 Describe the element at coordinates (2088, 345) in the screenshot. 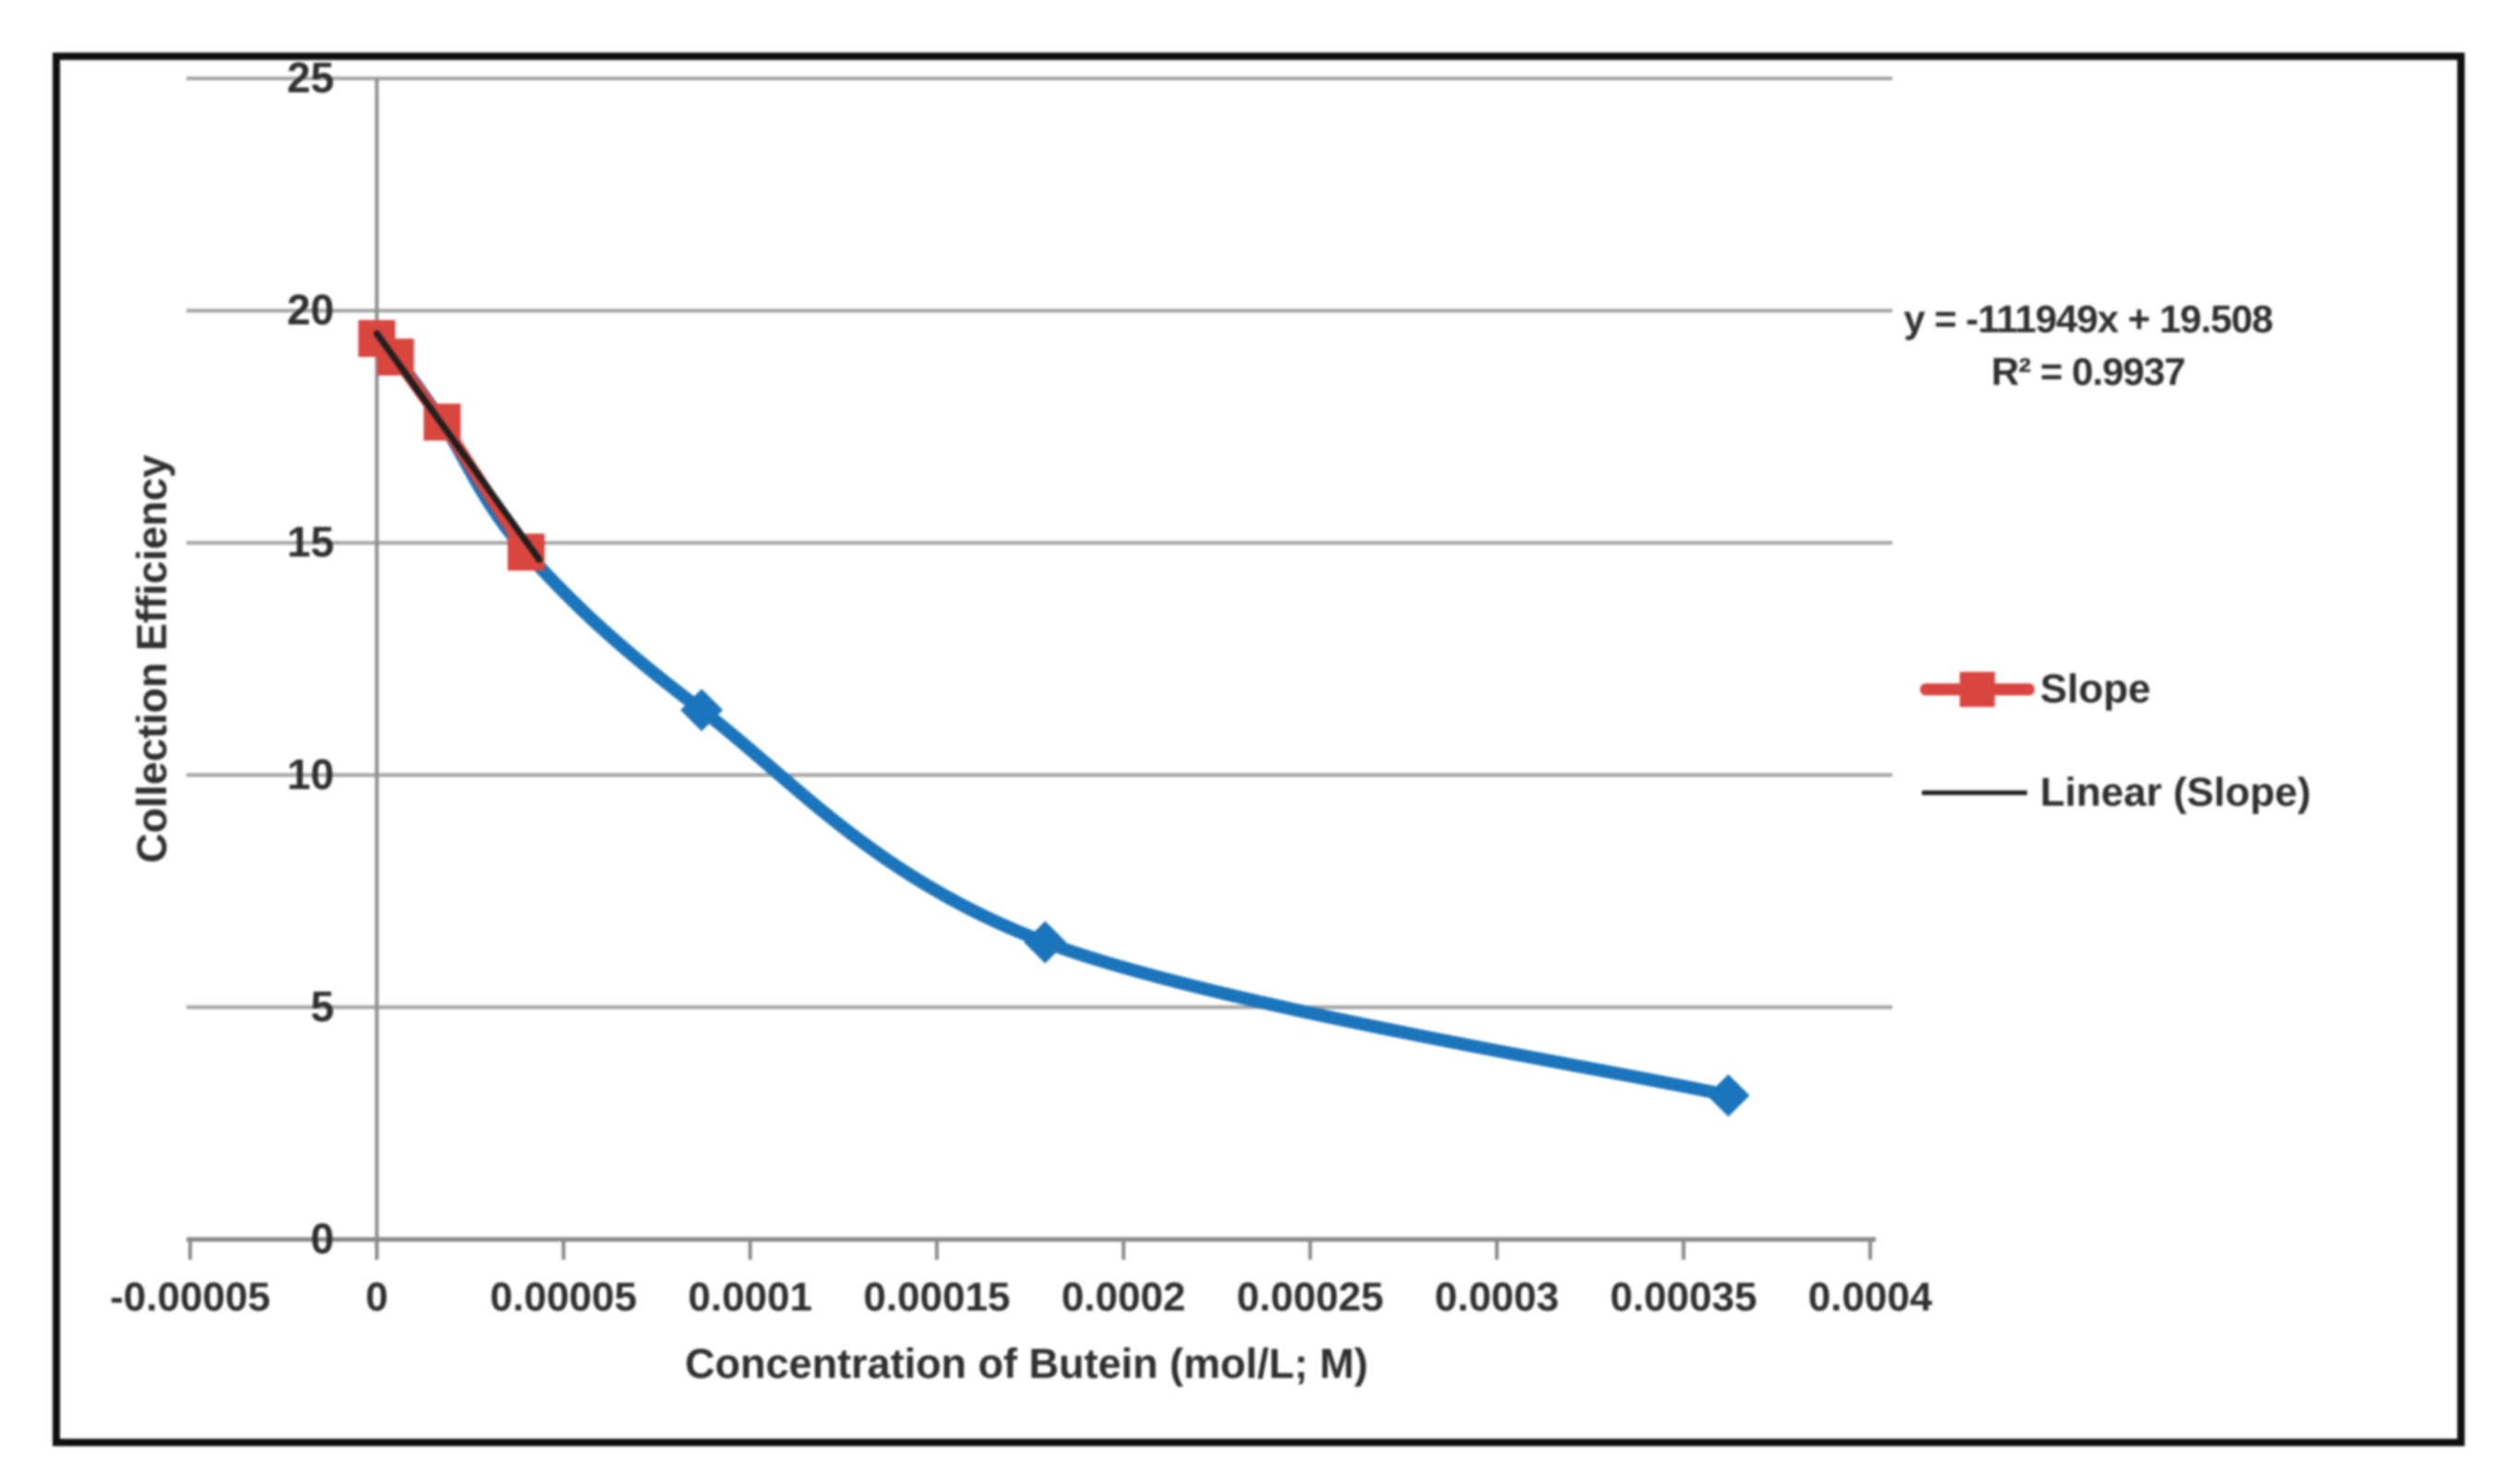

I see `trendline-equation: y = -111949x + 19.508 R² = 0.9937` at that location.